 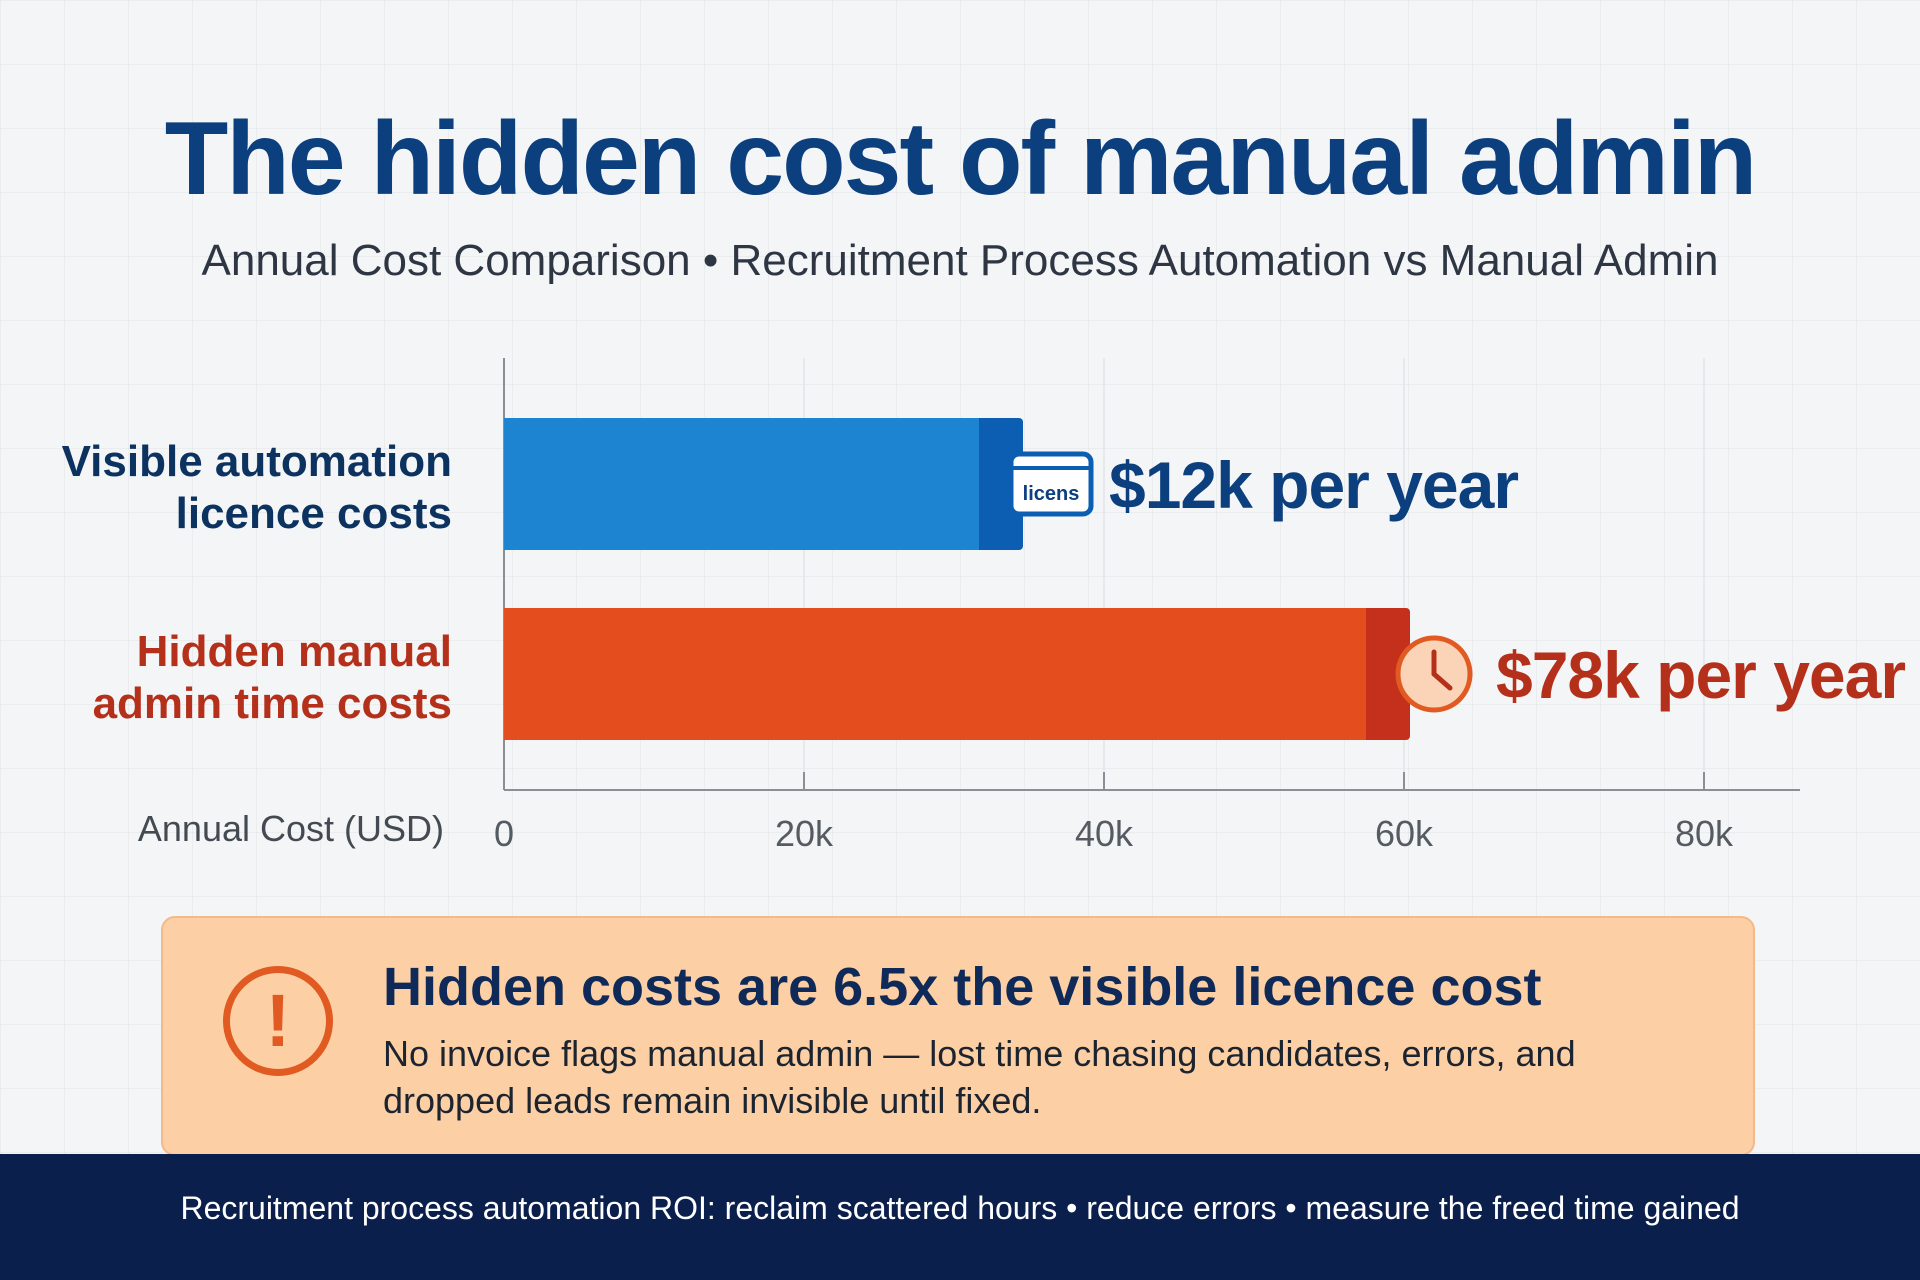 I want to click on page-title: The hidden cost of manual admin, so click(x=961, y=159).